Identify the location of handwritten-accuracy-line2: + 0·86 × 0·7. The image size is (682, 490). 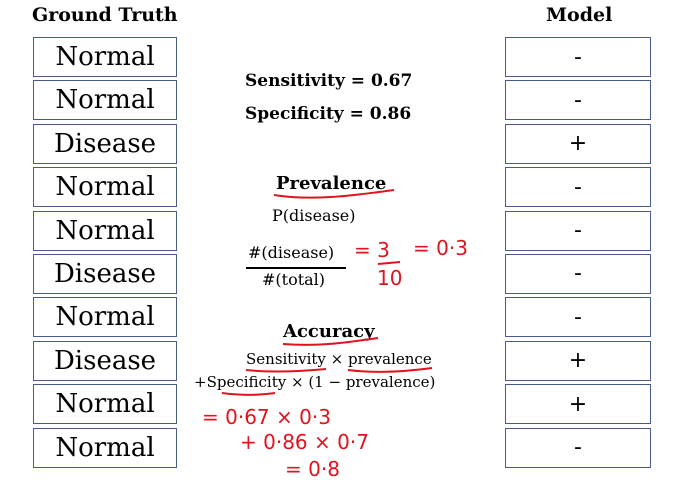
(304, 442).